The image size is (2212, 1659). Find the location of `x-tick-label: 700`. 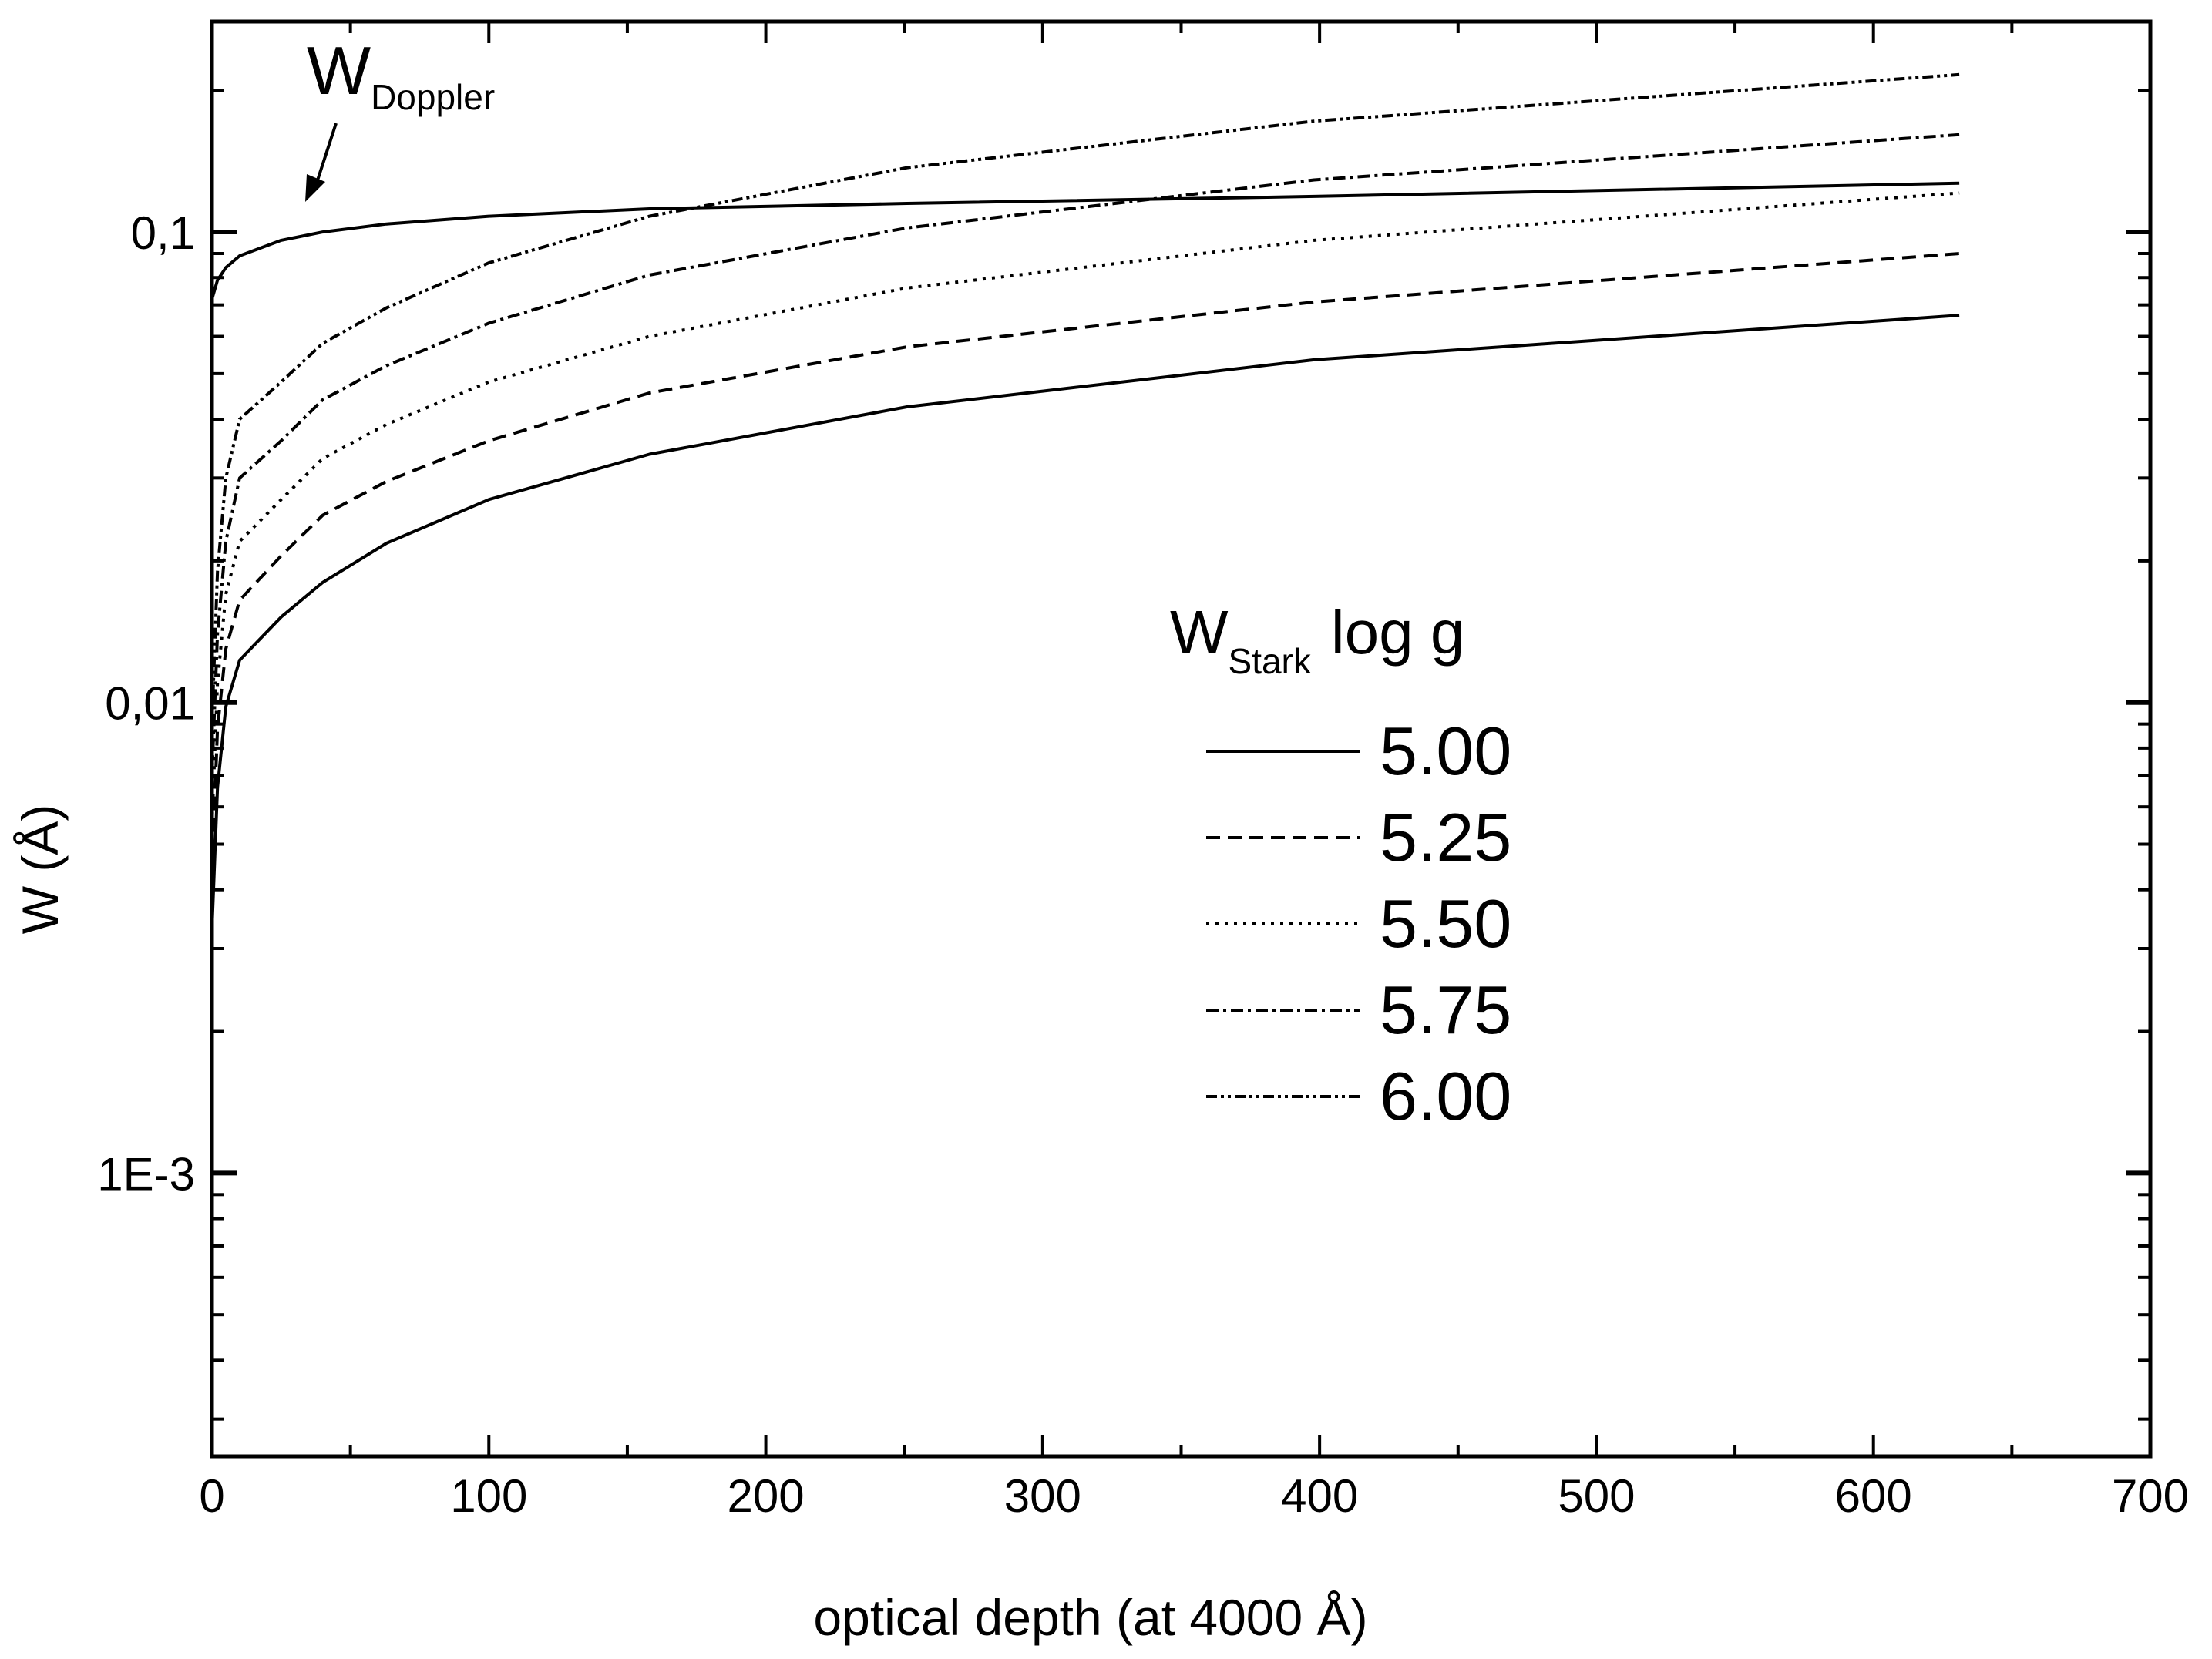

x-tick-label: 700 is located at coordinates (2150, 1496).